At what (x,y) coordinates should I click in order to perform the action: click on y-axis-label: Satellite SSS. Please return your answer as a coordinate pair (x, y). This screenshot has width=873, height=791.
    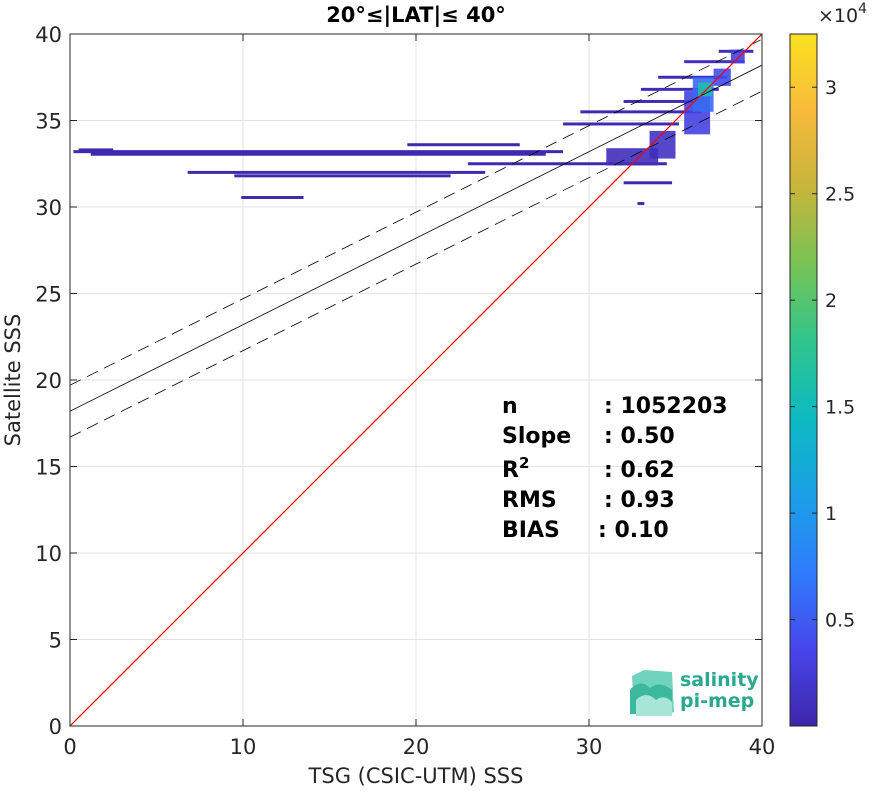
    Looking at the image, I should click on (13, 380).